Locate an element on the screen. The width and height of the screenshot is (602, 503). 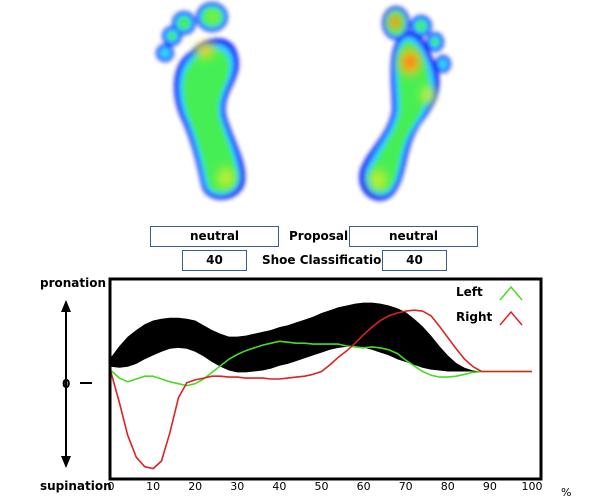
normal-range-band is located at coordinates (321, 337).